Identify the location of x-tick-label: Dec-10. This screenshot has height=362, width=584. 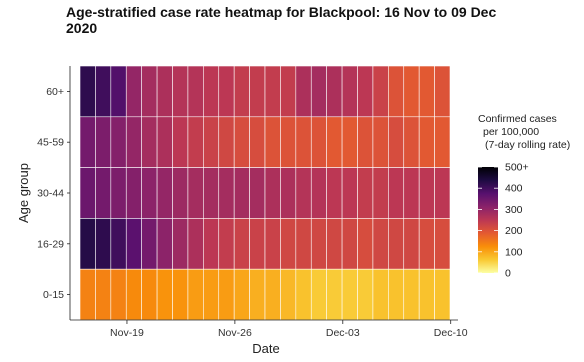
(451, 333).